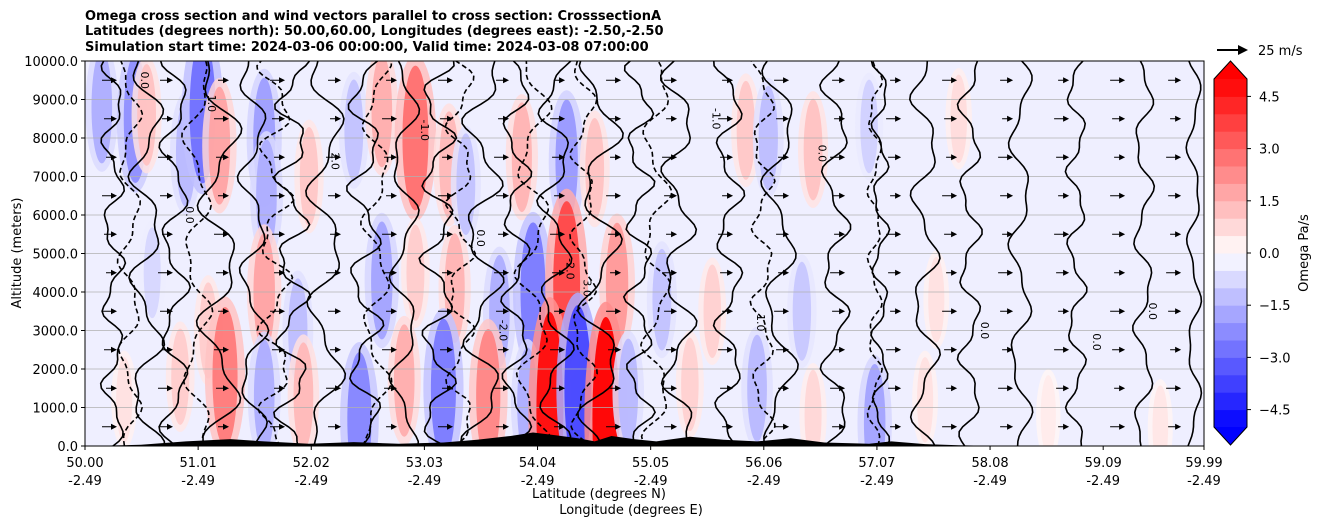 Image resolution: width=1320 pixels, height=526 pixels. I want to click on contour-label: -2.0, so click(502, 330).